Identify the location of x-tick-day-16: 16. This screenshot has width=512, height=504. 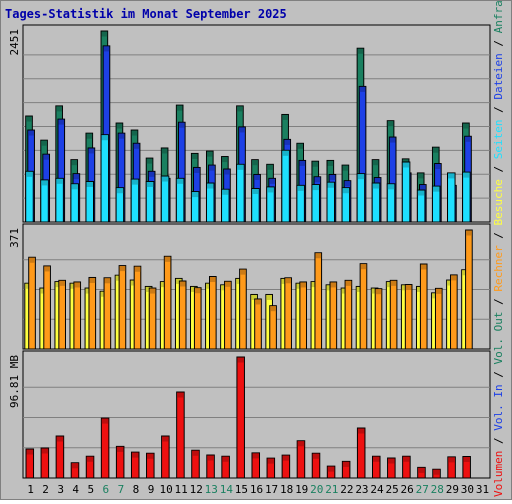
(256, 489).